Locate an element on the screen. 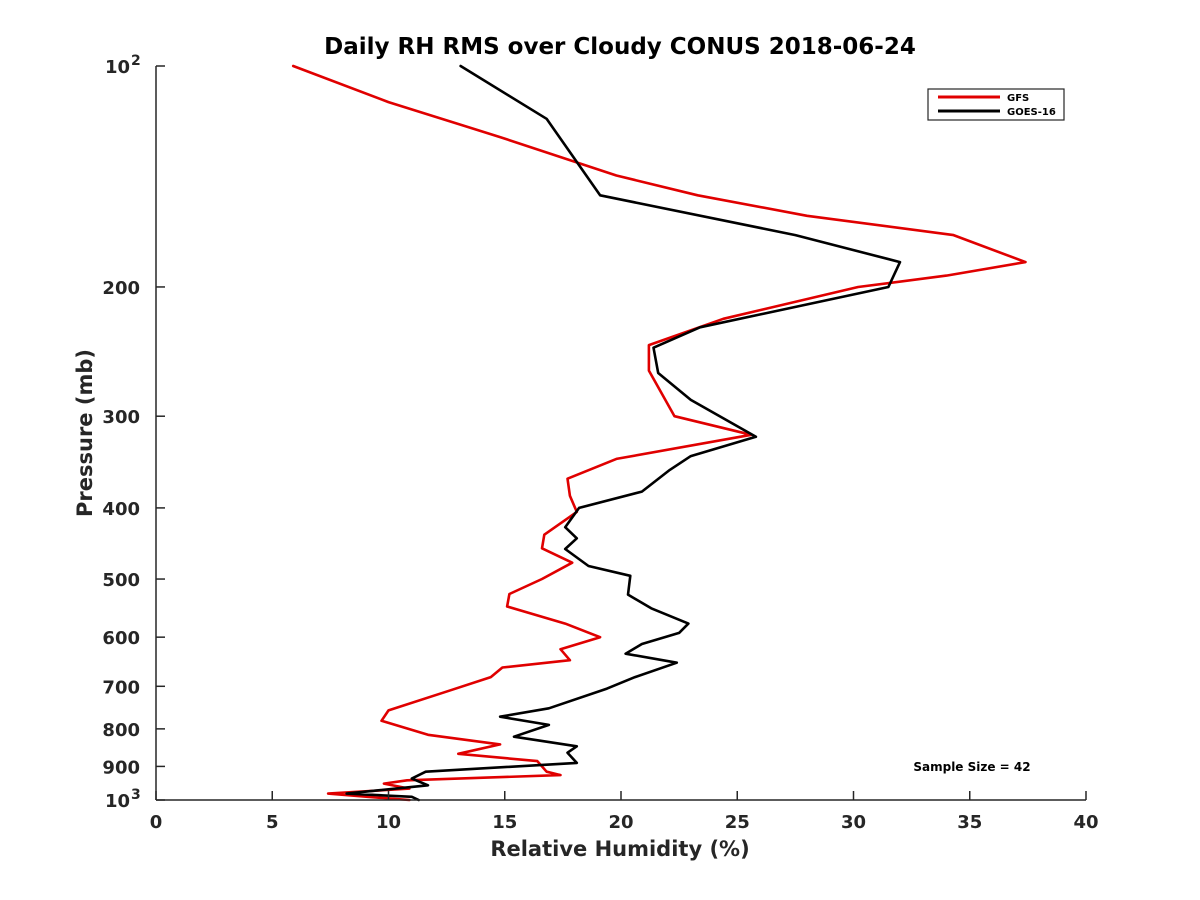 This screenshot has width=1200, height=900. x-axis-label: Relative Humidity (%) is located at coordinates (619, 849).